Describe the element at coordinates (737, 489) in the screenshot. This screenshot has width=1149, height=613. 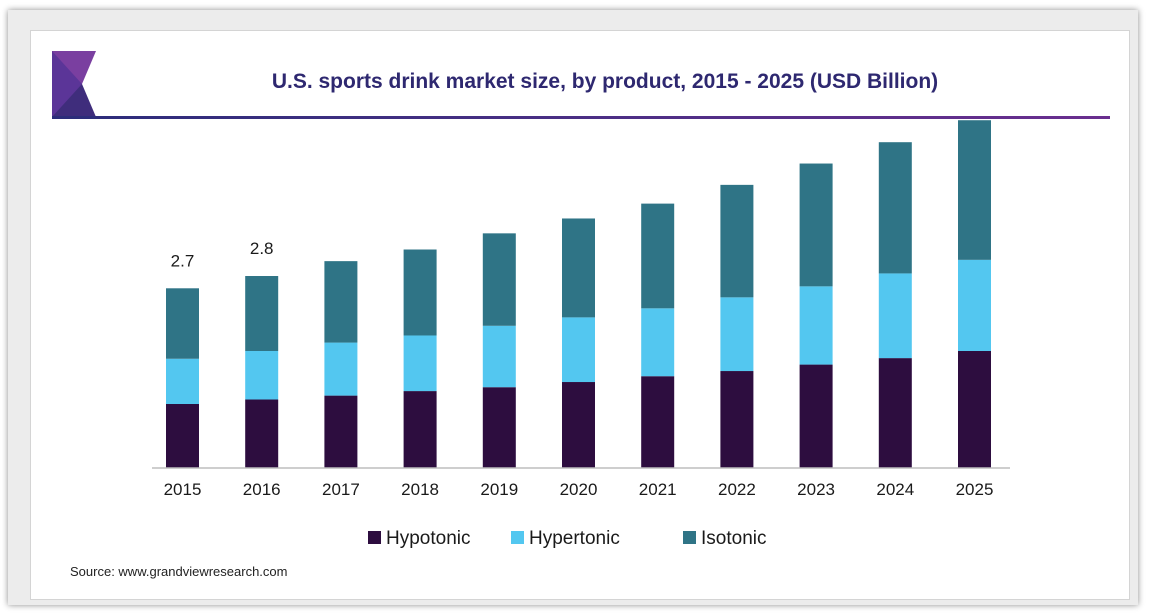
I see `x-tick-label-2022: 2022` at that location.